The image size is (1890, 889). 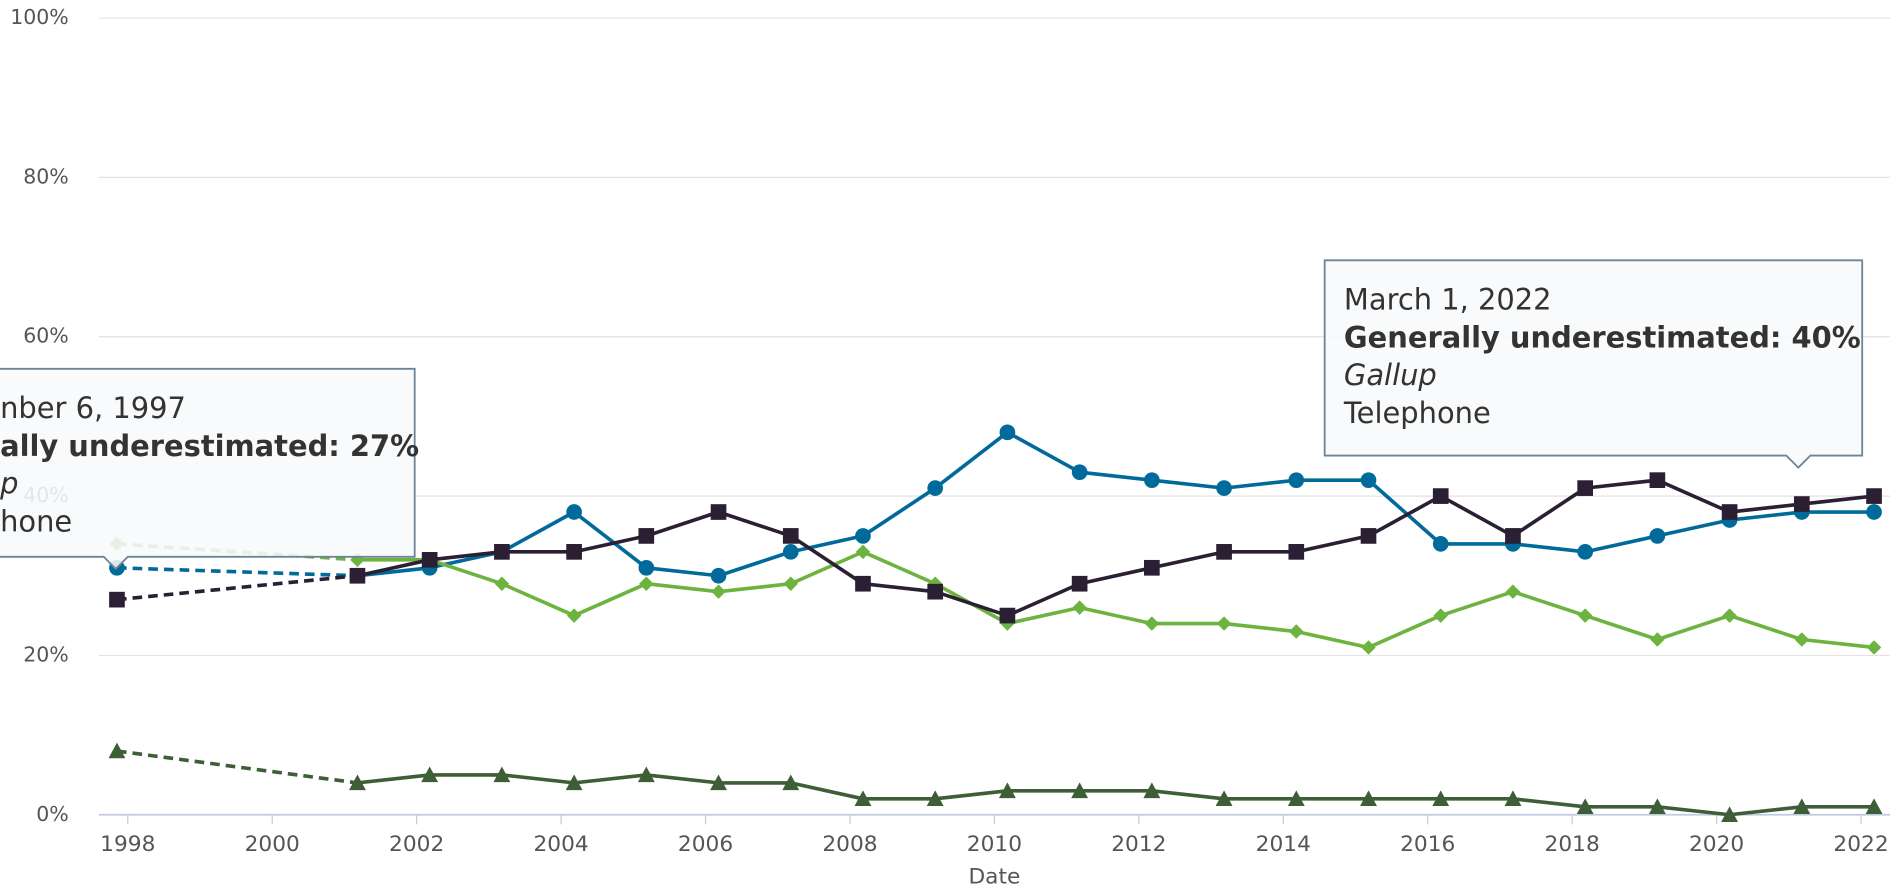 I want to click on y-tick-label: 60%, so click(x=46, y=336).